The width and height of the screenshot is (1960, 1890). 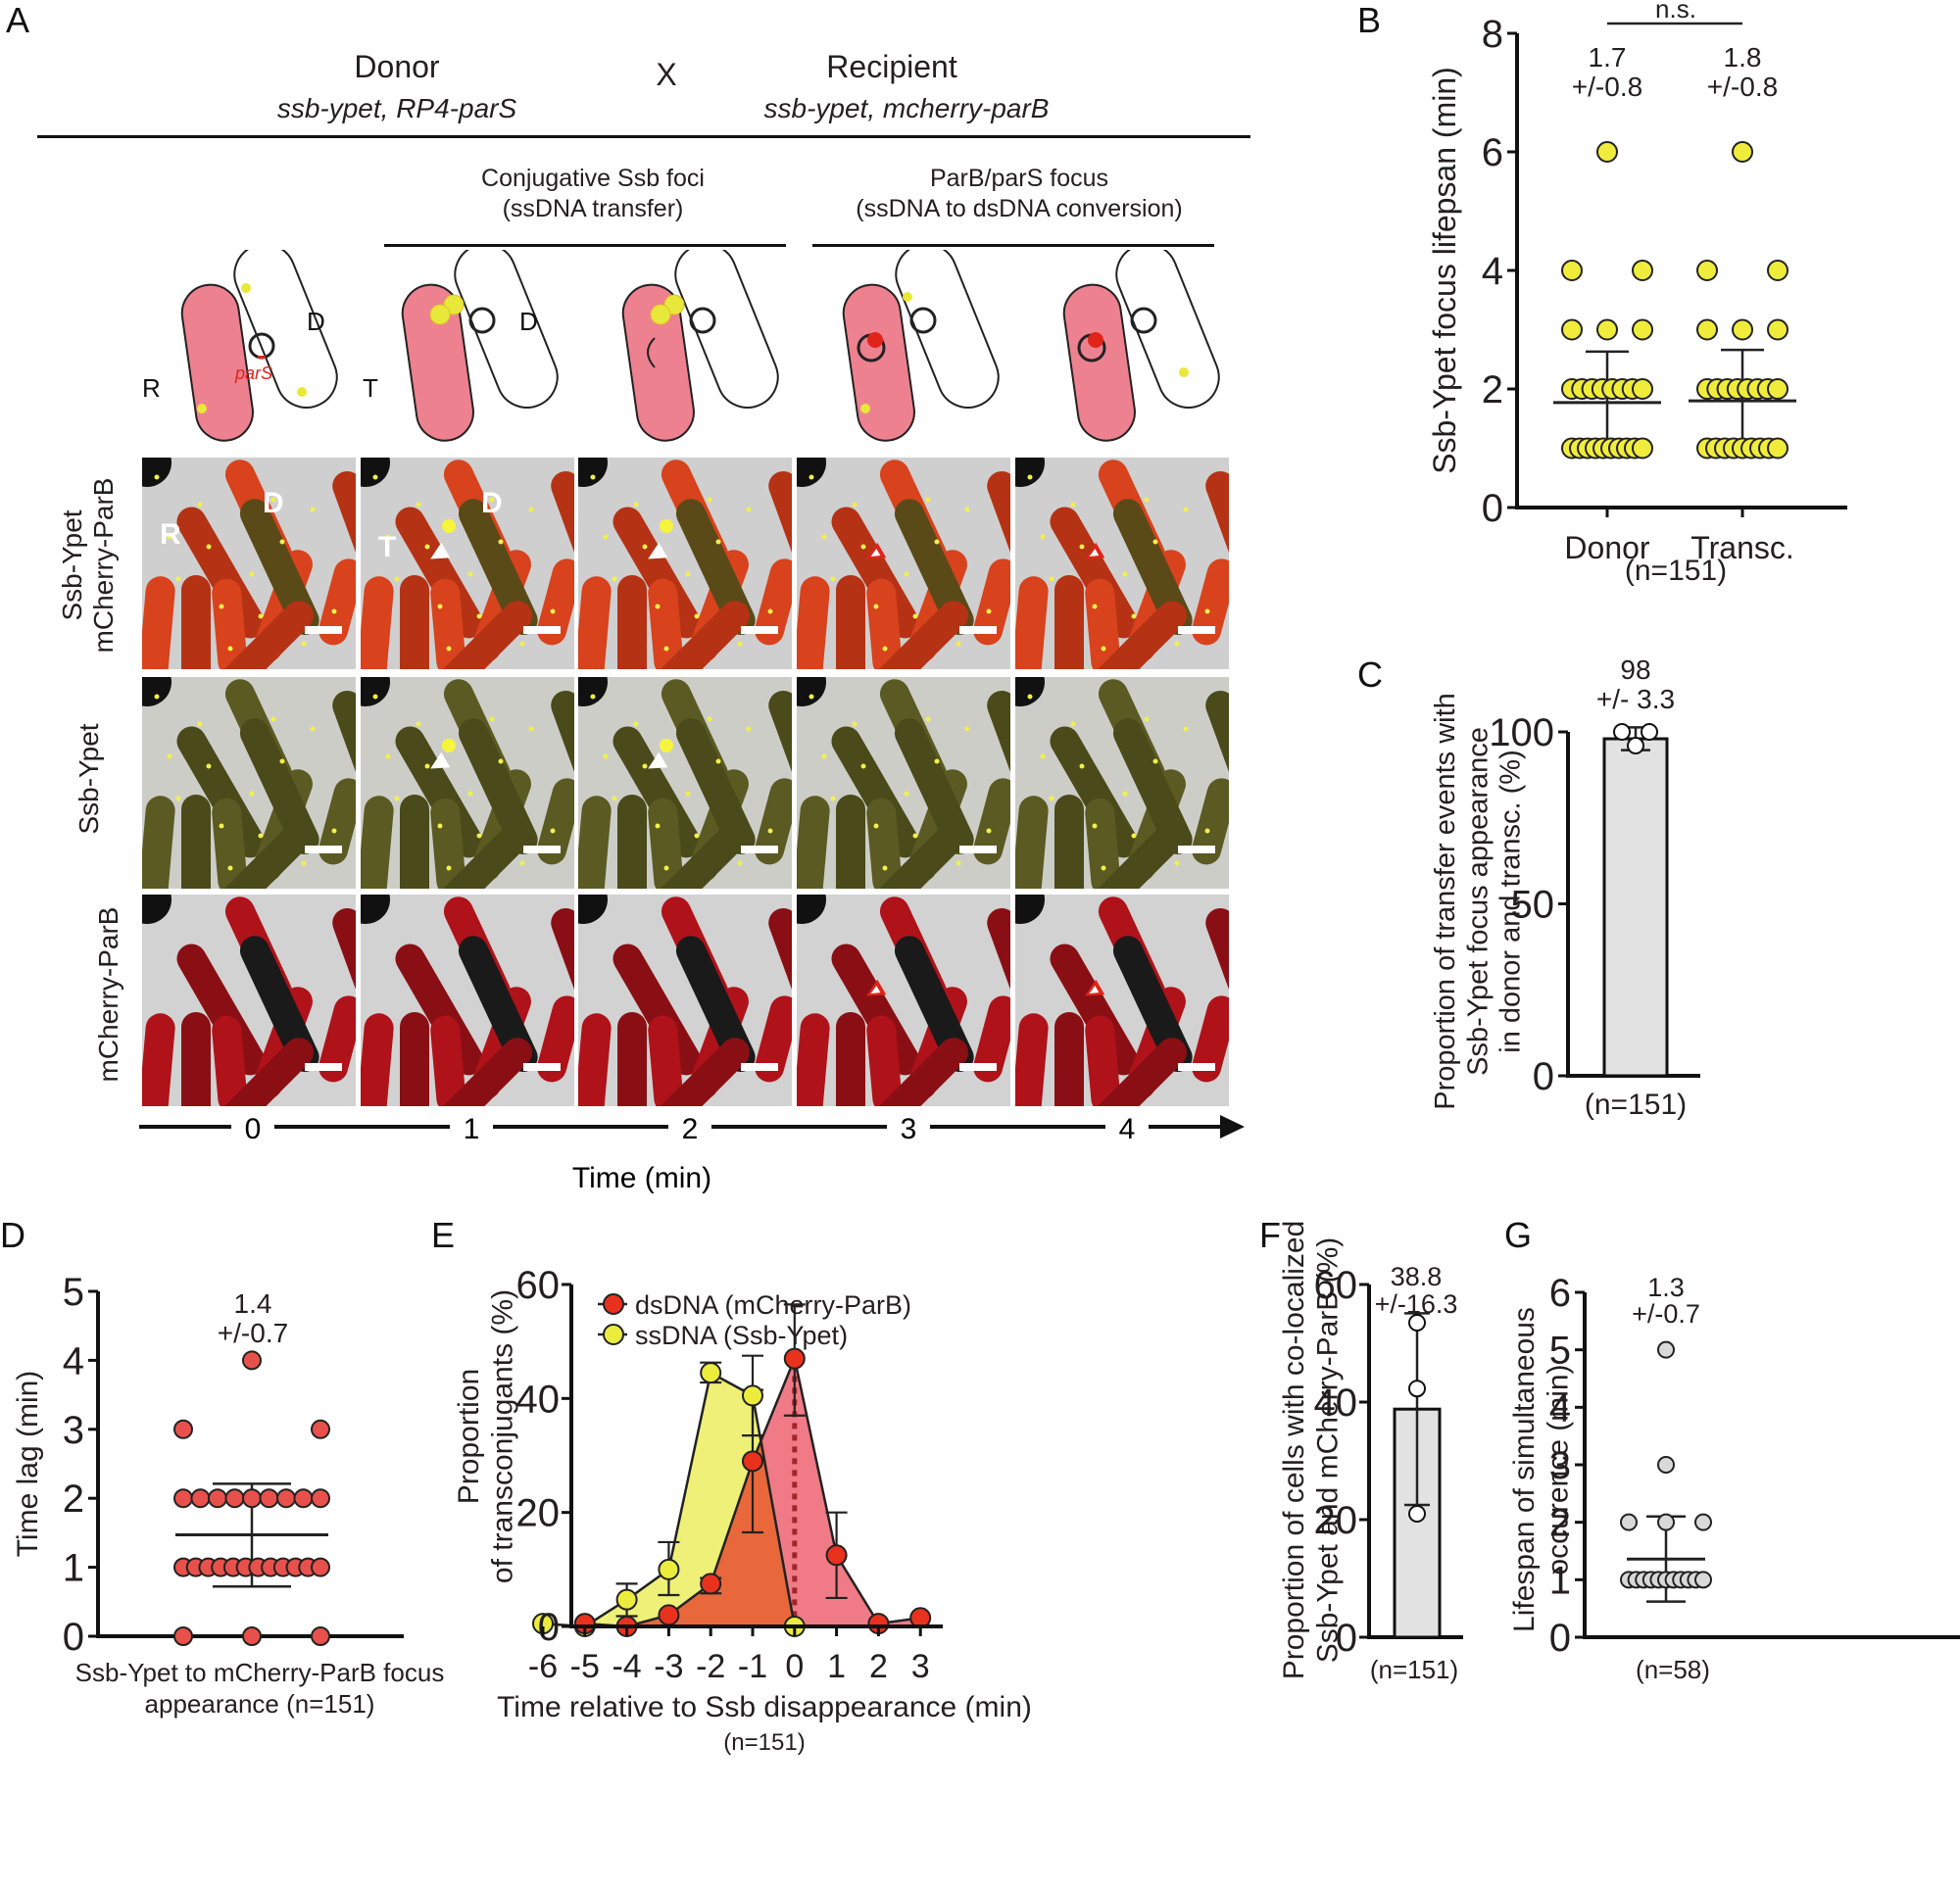 I want to click on chart-e-y-tick-label: 60, so click(x=538, y=1285).